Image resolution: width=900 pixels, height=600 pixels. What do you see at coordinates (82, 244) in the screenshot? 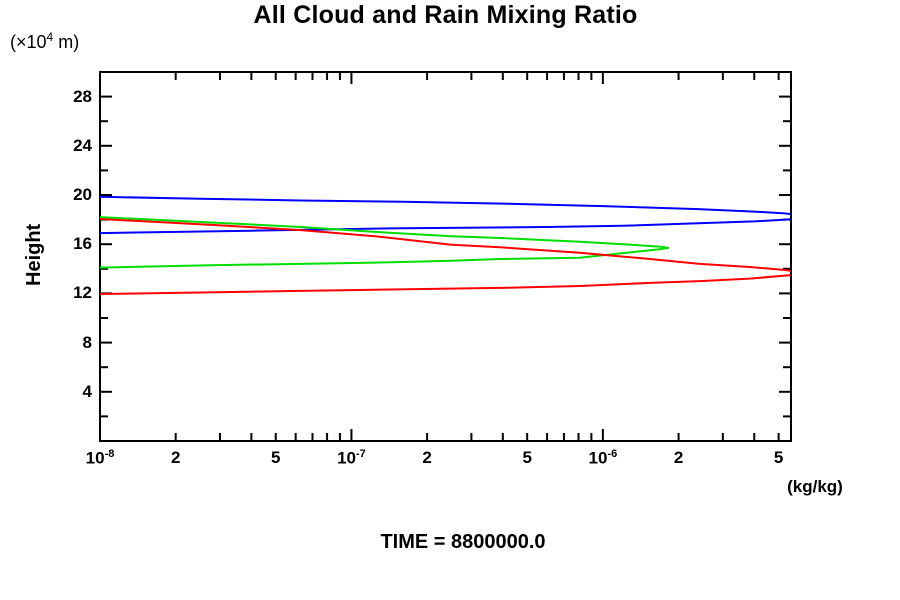
I see `y-tick-label: 16` at bounding box center [82, 244].